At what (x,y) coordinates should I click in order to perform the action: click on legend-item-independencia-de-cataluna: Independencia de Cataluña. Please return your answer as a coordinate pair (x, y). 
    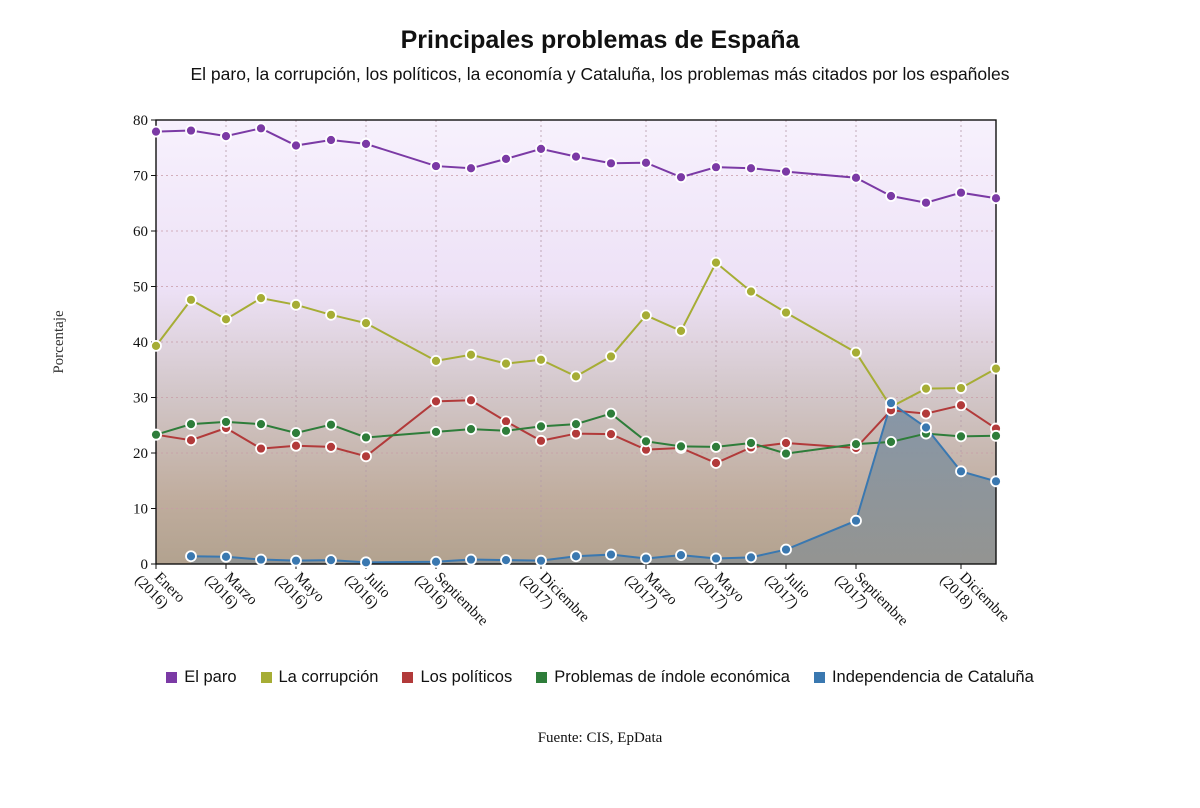
    Looking at the image, I should click on (923, 677).